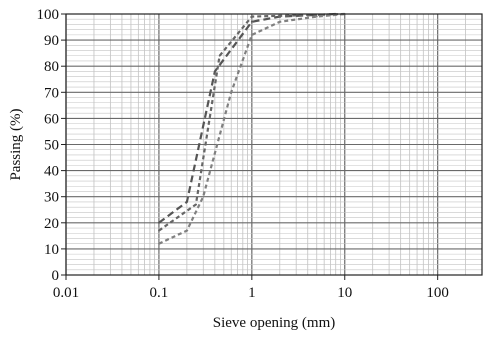 The height and width of the screenshot is (337, 484). I want to click on y-tick-label: 60, so click(51, 119).